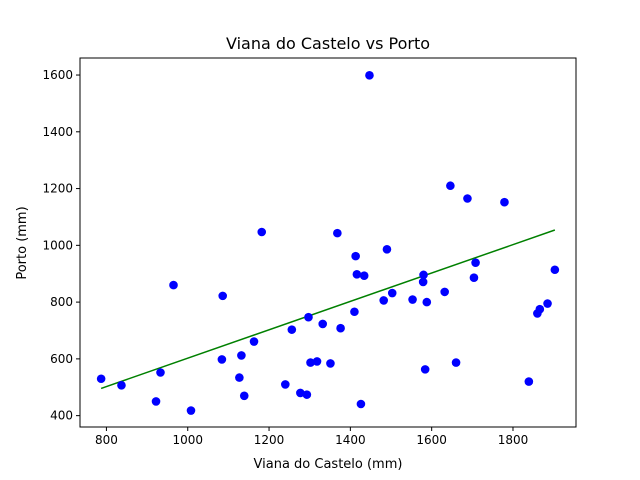  Describe the element at coordinates (57, 245) in the screenshot. I see `y-tick-label: 1000` at that location.